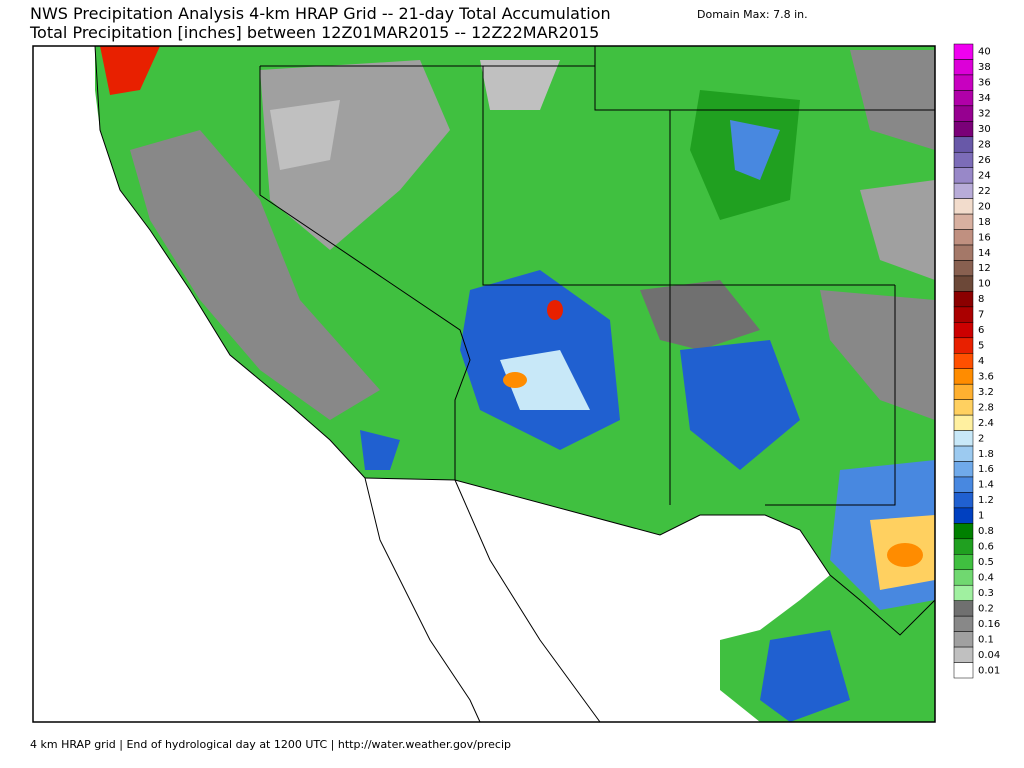 The image size is (1024, 768). Describe the element at coordinates (984, 129) in the screenshot. I see `legend-label: 30` at that location.